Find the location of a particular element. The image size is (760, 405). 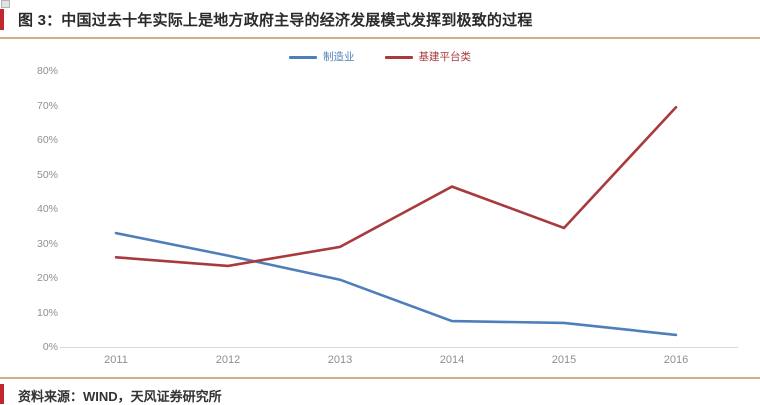

y-tick-label: 50% is located at coordinates (47, 174).